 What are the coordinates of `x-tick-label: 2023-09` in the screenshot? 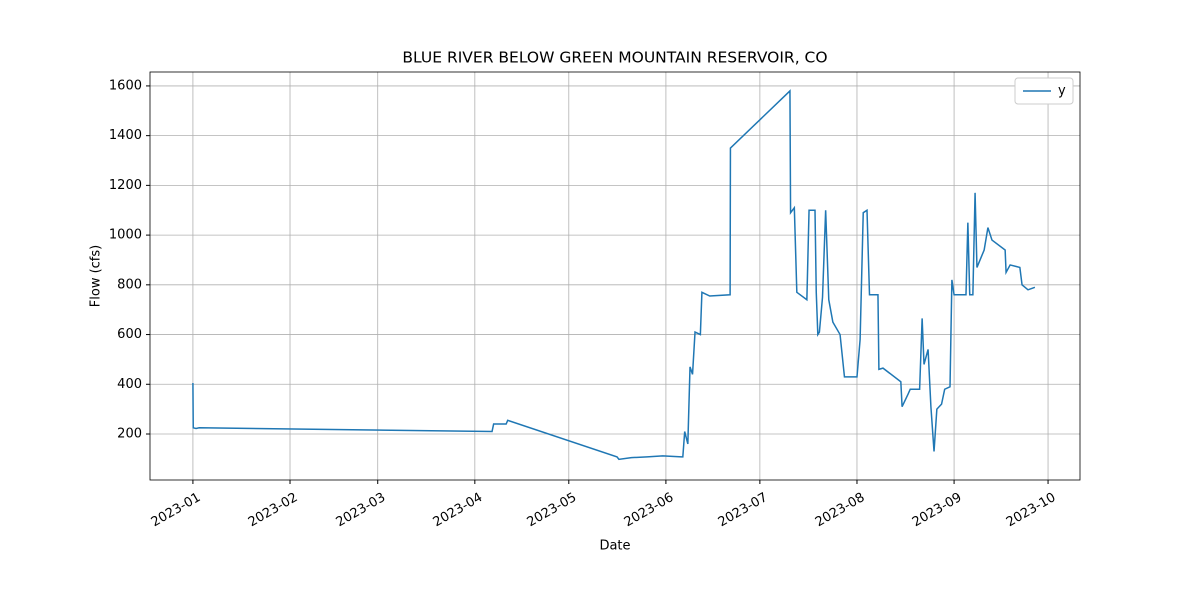 It's located at (937, 510).